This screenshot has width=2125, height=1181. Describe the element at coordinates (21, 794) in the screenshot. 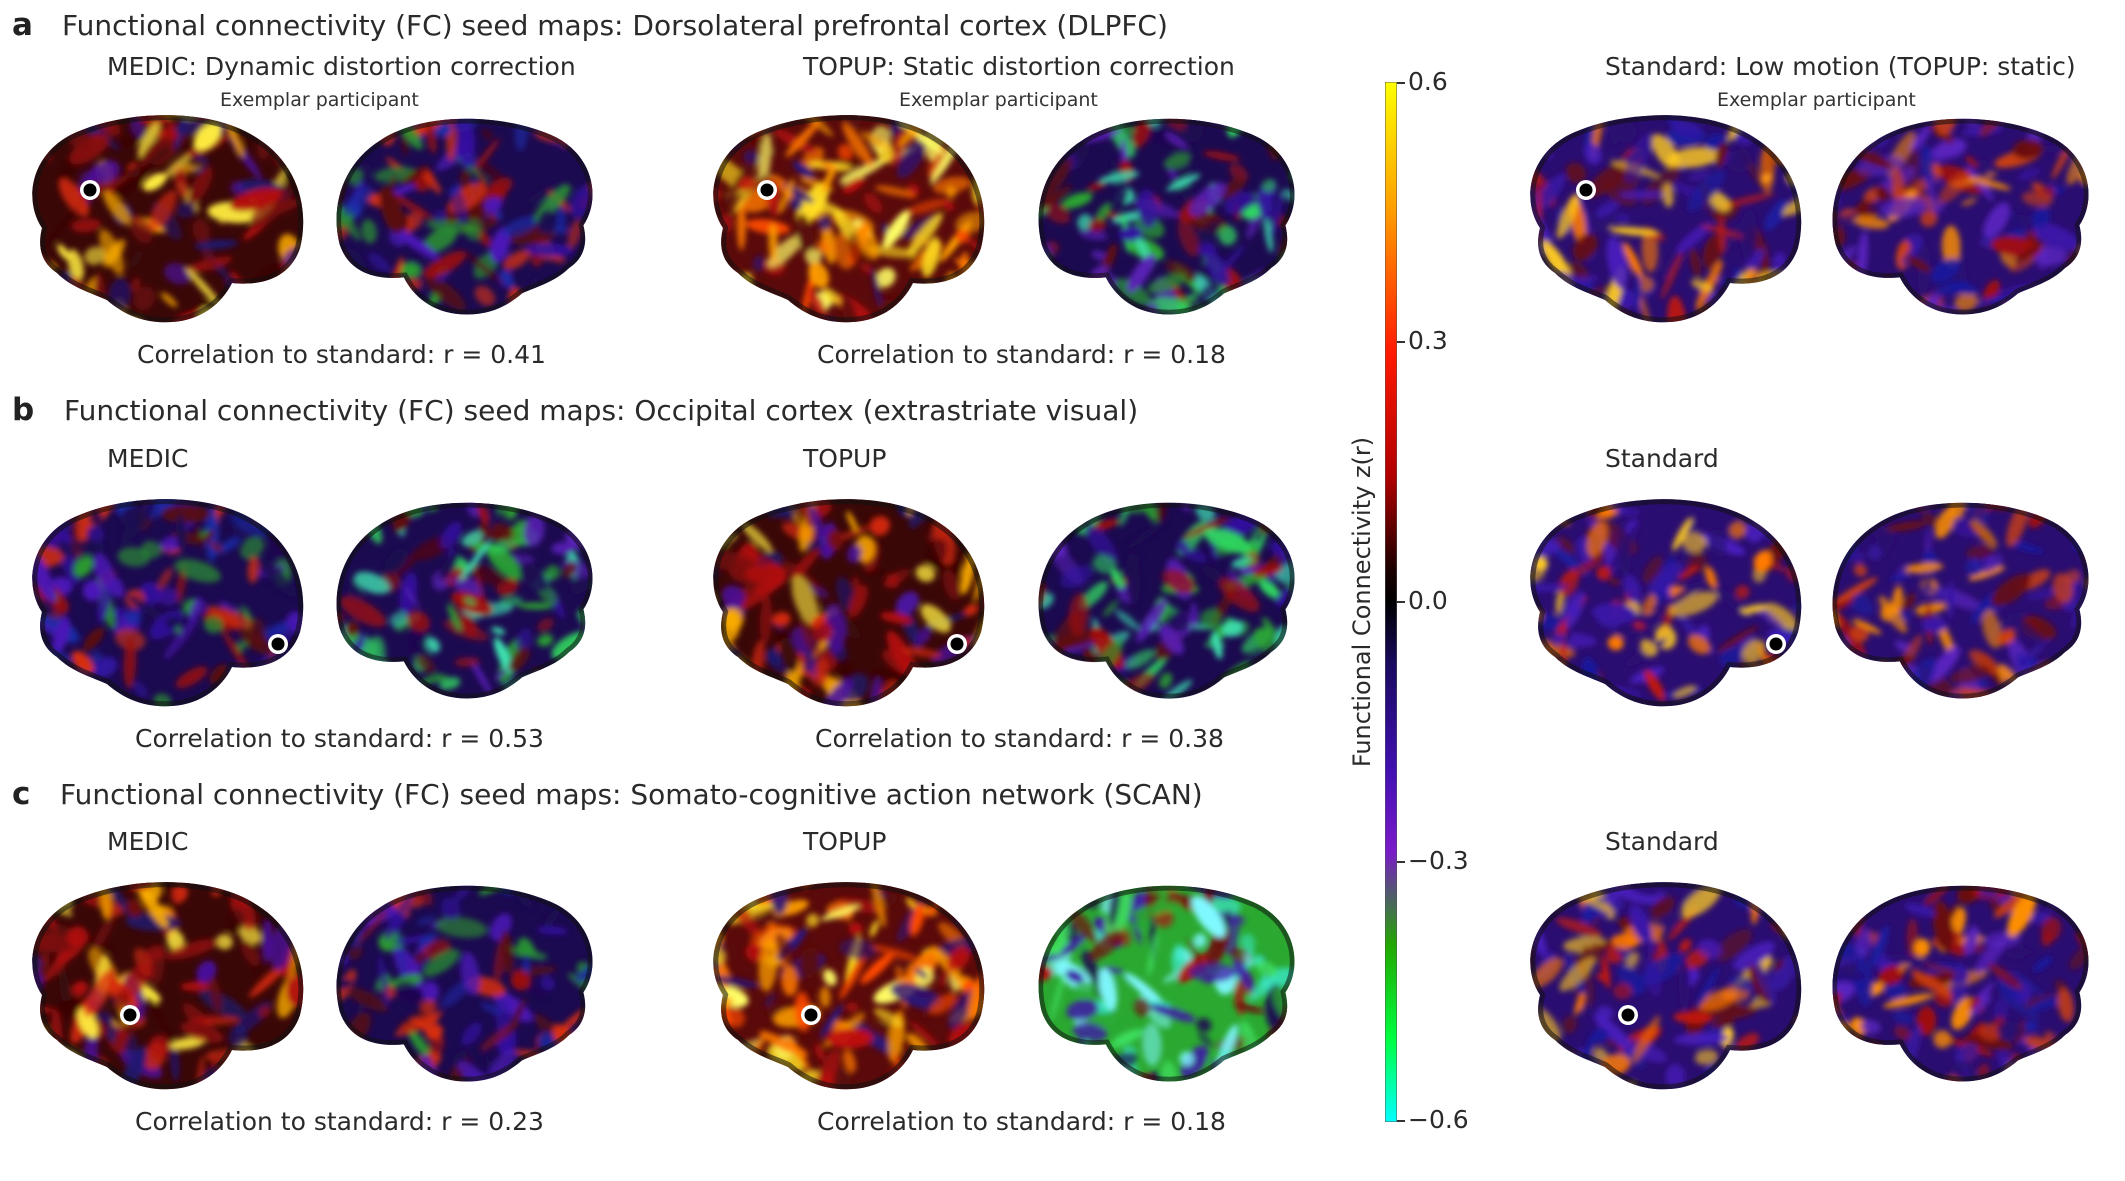

I see `panel-c-letter: c` at that location.